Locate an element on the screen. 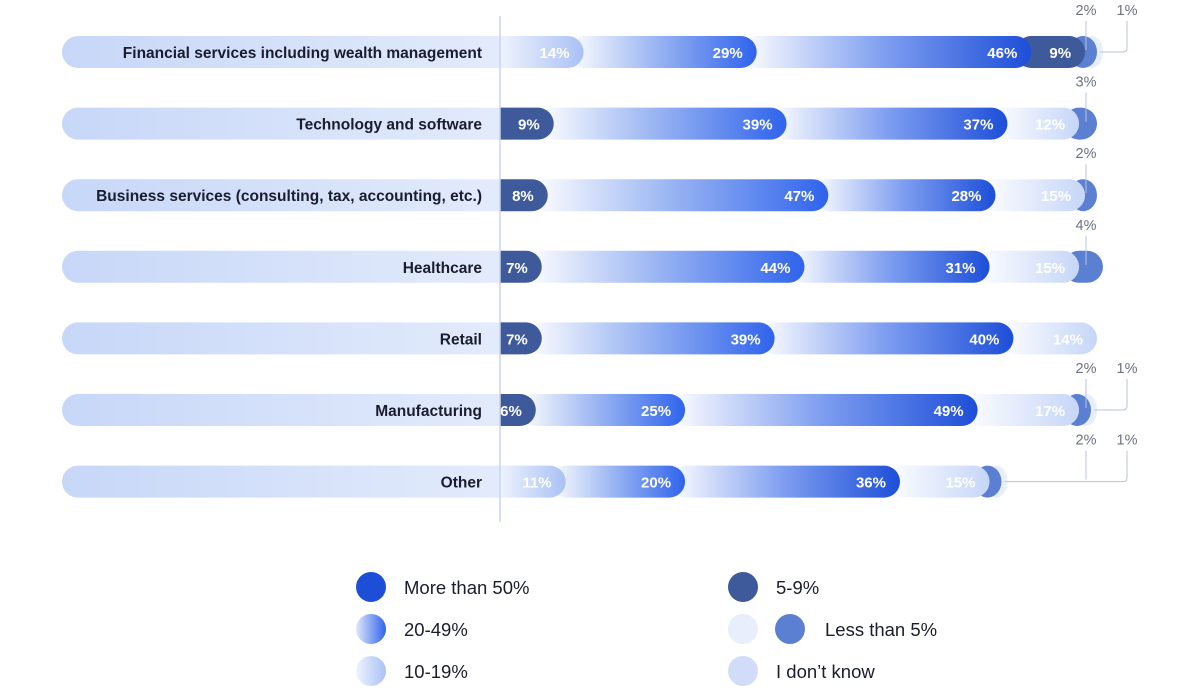 This screenshot has height=692, width=1200. segment-value-label: 31% is located at coordinates (961, 268).